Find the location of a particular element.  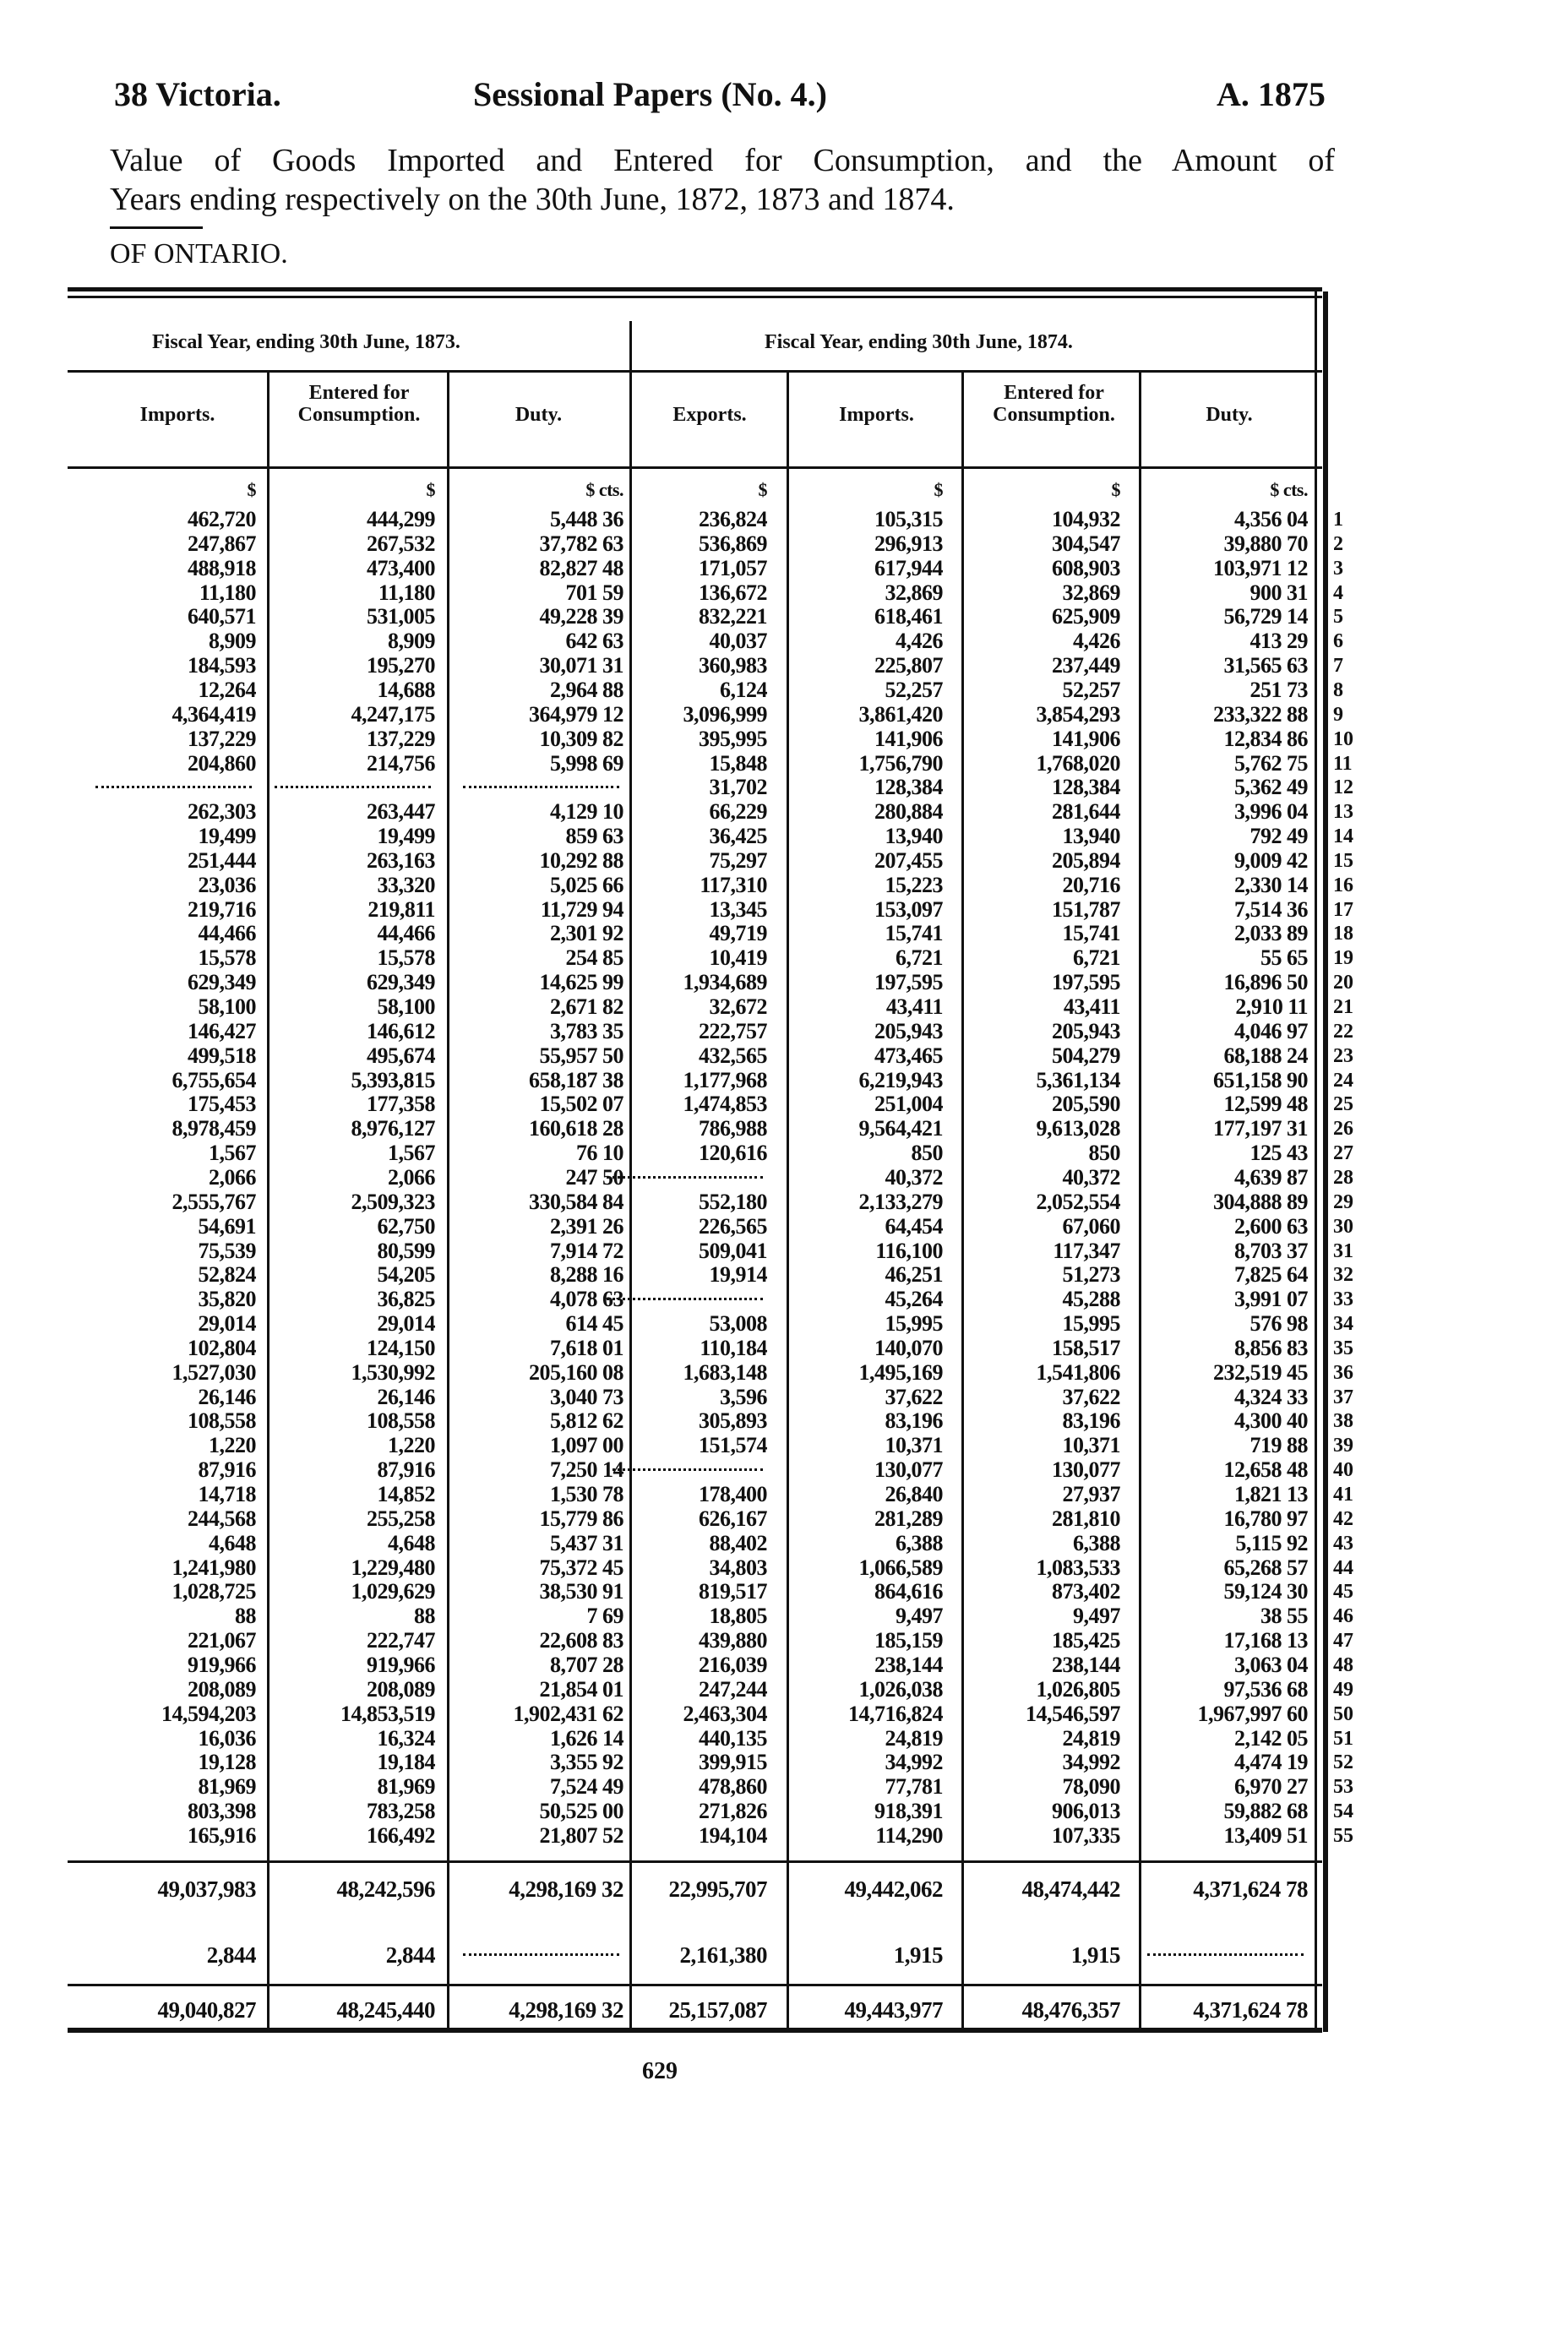

row-number: 33 is located at coordinates (1343, 1299).